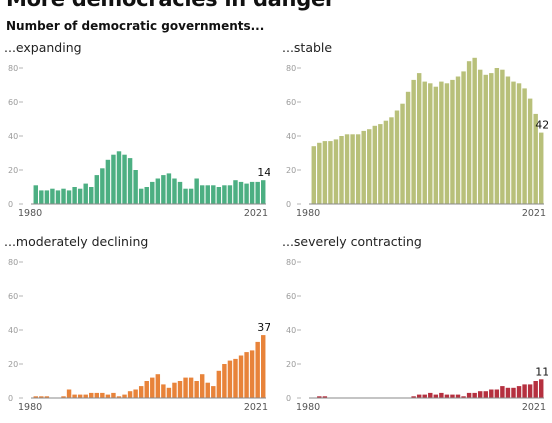  I want to click on bar-2000, so click(424, 142).